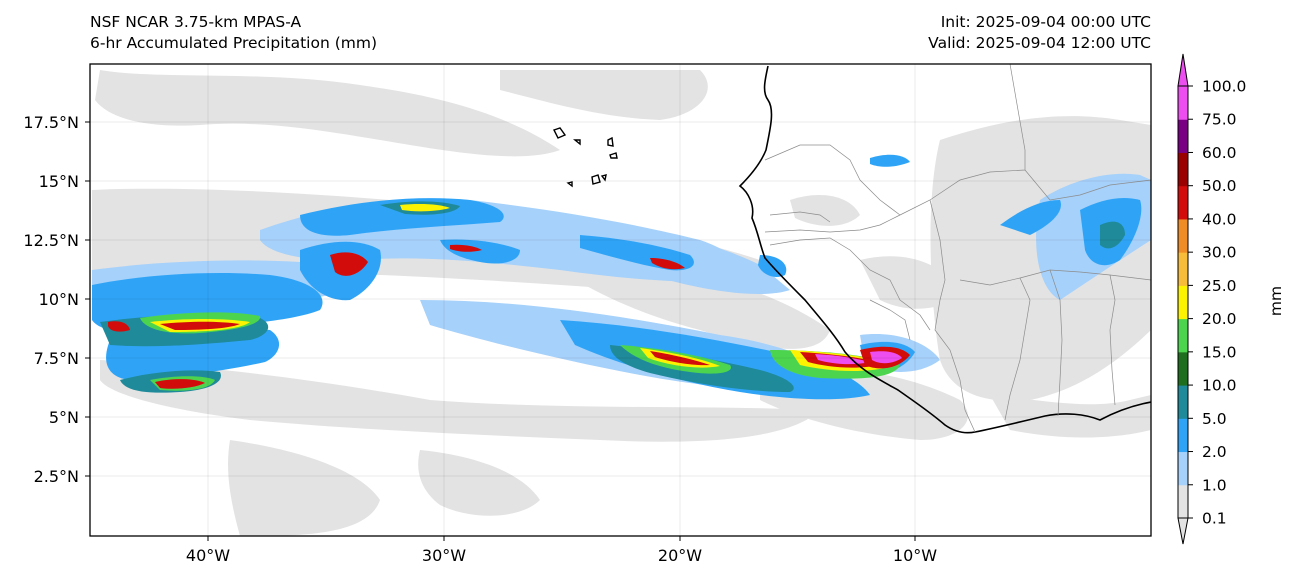  What do you see at coordinates (59, 181) in the screenshot?
I see `y-tick-label: 15°N` at bounding box center [59, 181].